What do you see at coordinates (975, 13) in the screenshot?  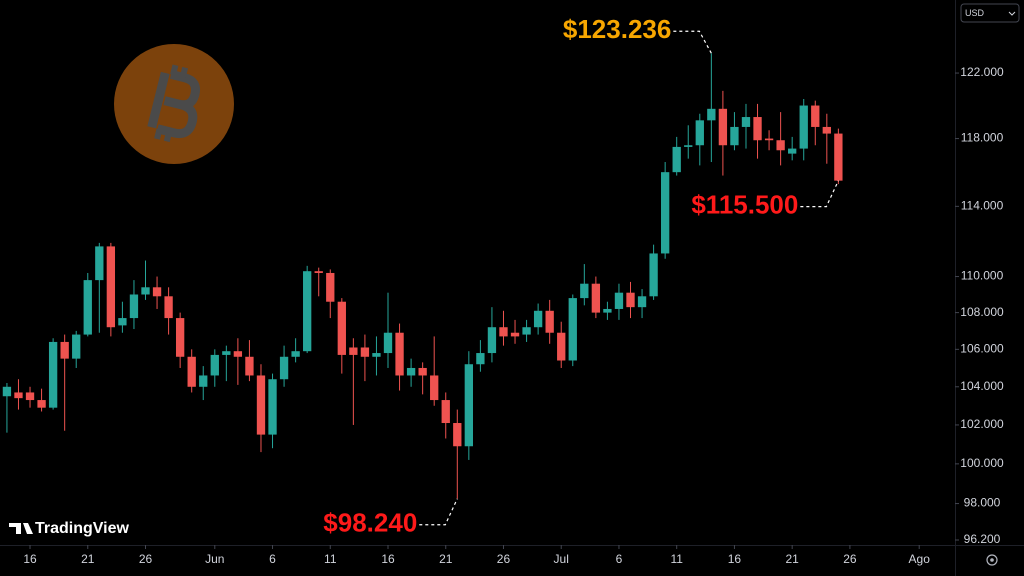 I see `currency-label: USD` at bounding box center [975, 13].